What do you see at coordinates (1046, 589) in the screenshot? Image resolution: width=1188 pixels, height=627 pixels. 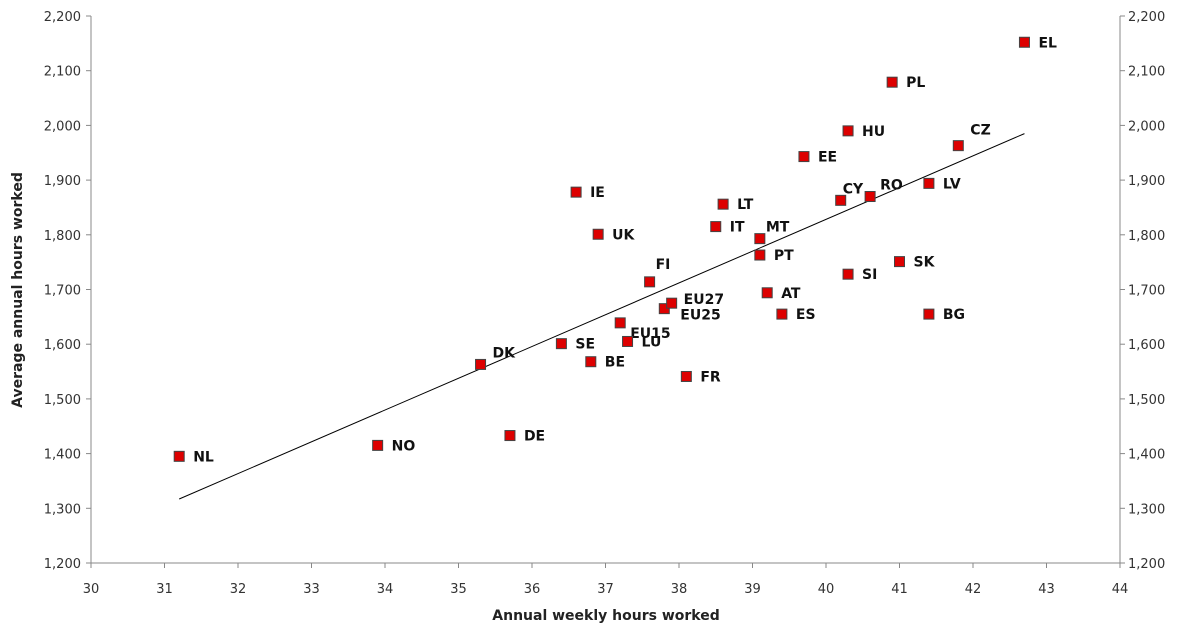 I see `x-tick-label: 43` at bounding box center [1046, 589].